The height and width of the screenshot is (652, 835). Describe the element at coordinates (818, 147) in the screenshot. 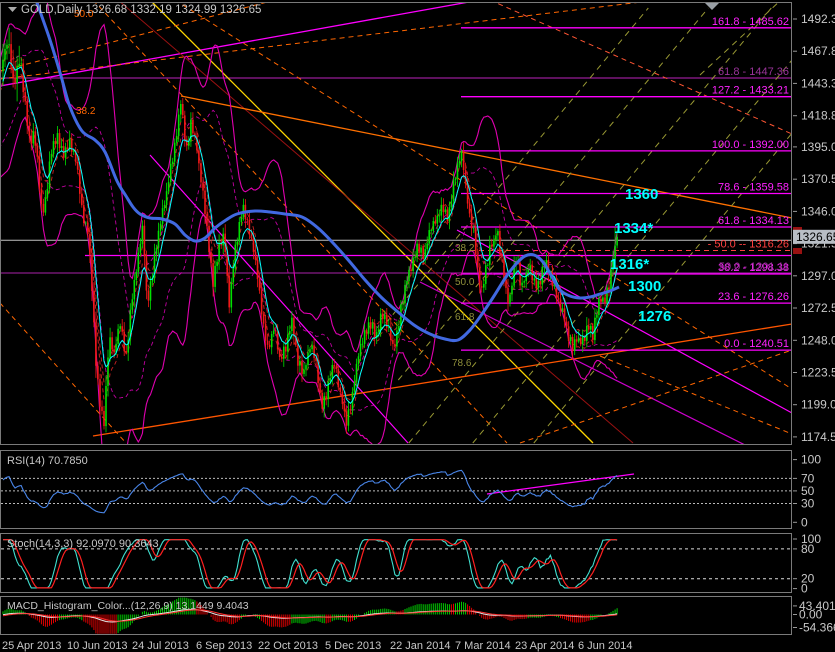

I see `svg-text: 1395.00` at that location.